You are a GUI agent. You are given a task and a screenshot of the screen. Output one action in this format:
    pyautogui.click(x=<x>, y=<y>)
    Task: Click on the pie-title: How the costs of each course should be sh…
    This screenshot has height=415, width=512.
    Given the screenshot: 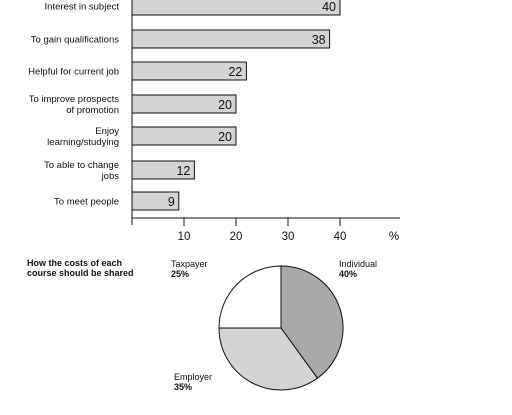 What is the action you would take?
    pyautogui.click(x=80, y=268)
    